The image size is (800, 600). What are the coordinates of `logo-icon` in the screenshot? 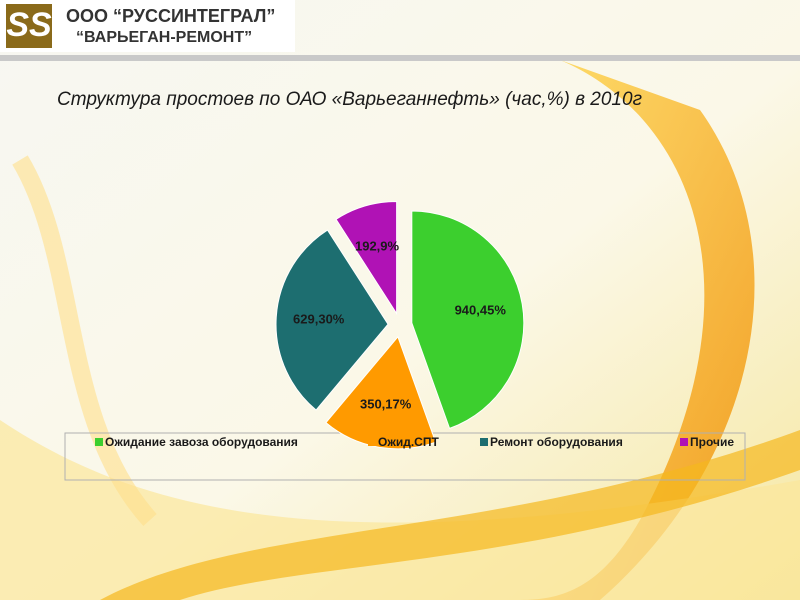 It's located at (29, 26).